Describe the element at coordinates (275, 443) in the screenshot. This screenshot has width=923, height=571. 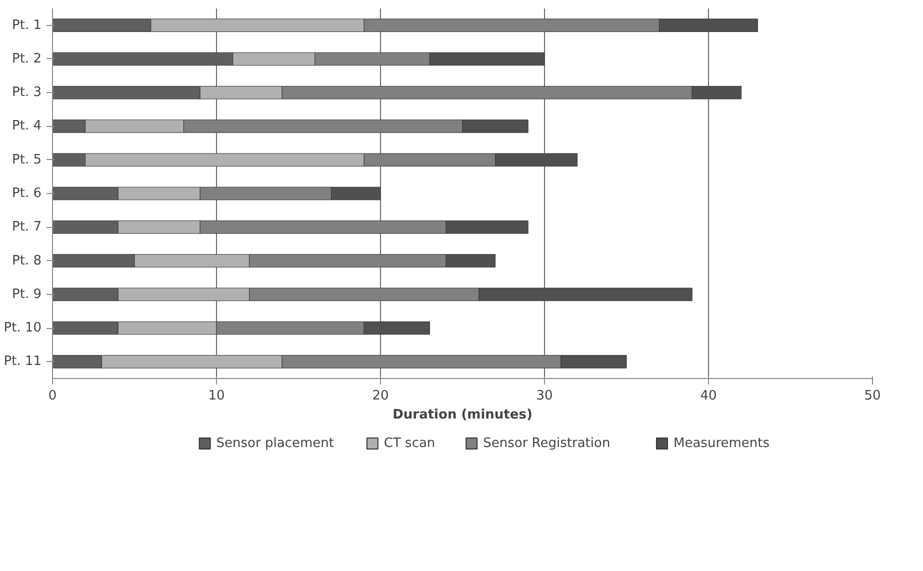
I see `legend-label: Sensor placement` at that location.